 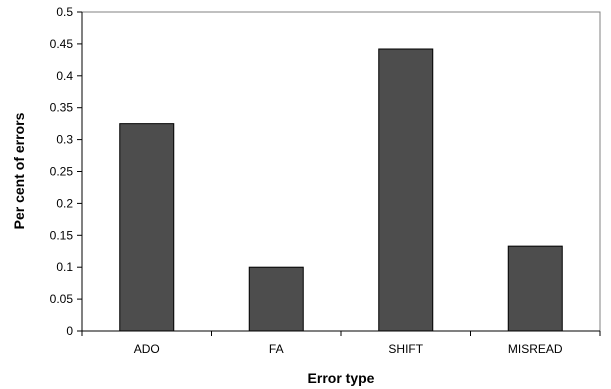 I want to click on x-axis-ticks: ADO FA SHIFT MISREAD, so click(x=341, y=343).